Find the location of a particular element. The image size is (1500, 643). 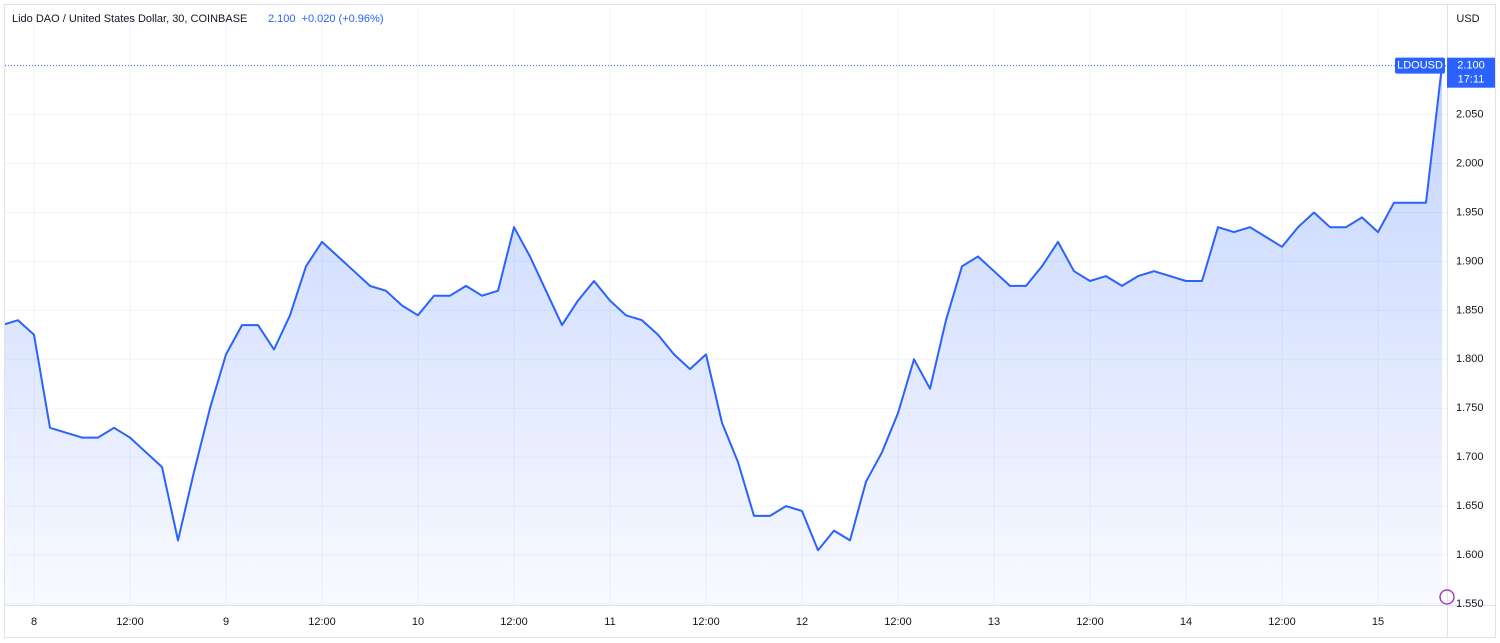

y-tick-label: 1.850 is located at coordinates (1470, 310).